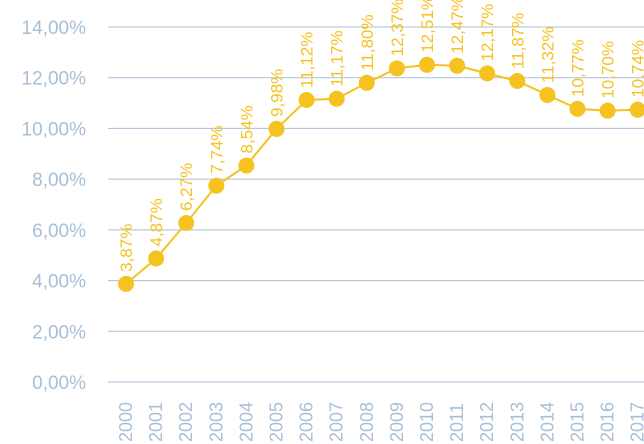 Image resolution: width=644 pixels, height=444 pixels. I want to click on data-label: 11,12%, so click(307, 60).